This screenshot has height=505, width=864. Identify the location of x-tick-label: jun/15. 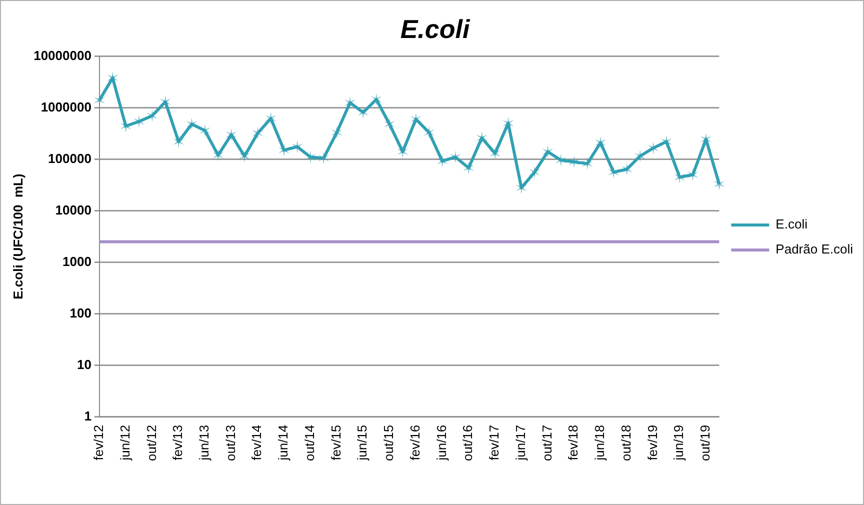
(362, 443).